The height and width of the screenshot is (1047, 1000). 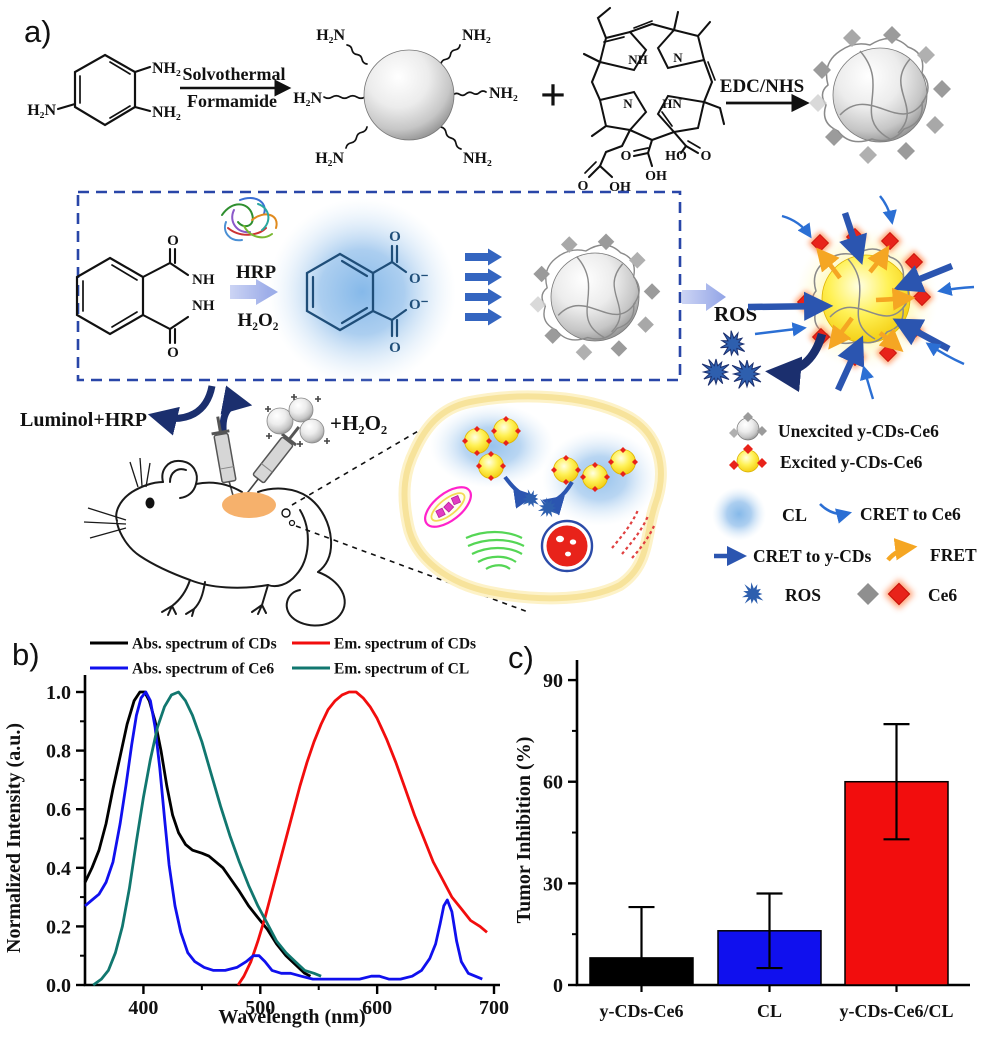 I want to click on legend-cret-ce6-label: CRET to Ce6, so click(x=910, y=514).